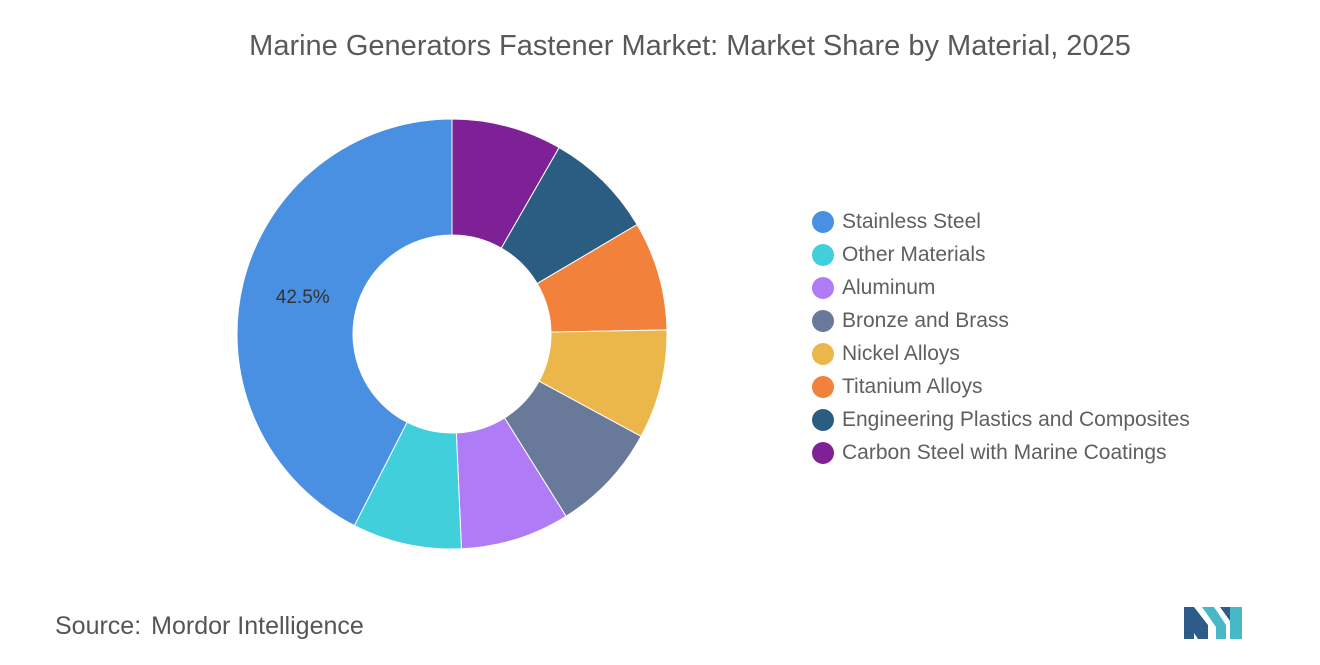  What do you see at coordinates (1016, 419) in the screenshot?
I see `legend-label: Engineering Plastics and Composites` at bounding box center [1016, 419].